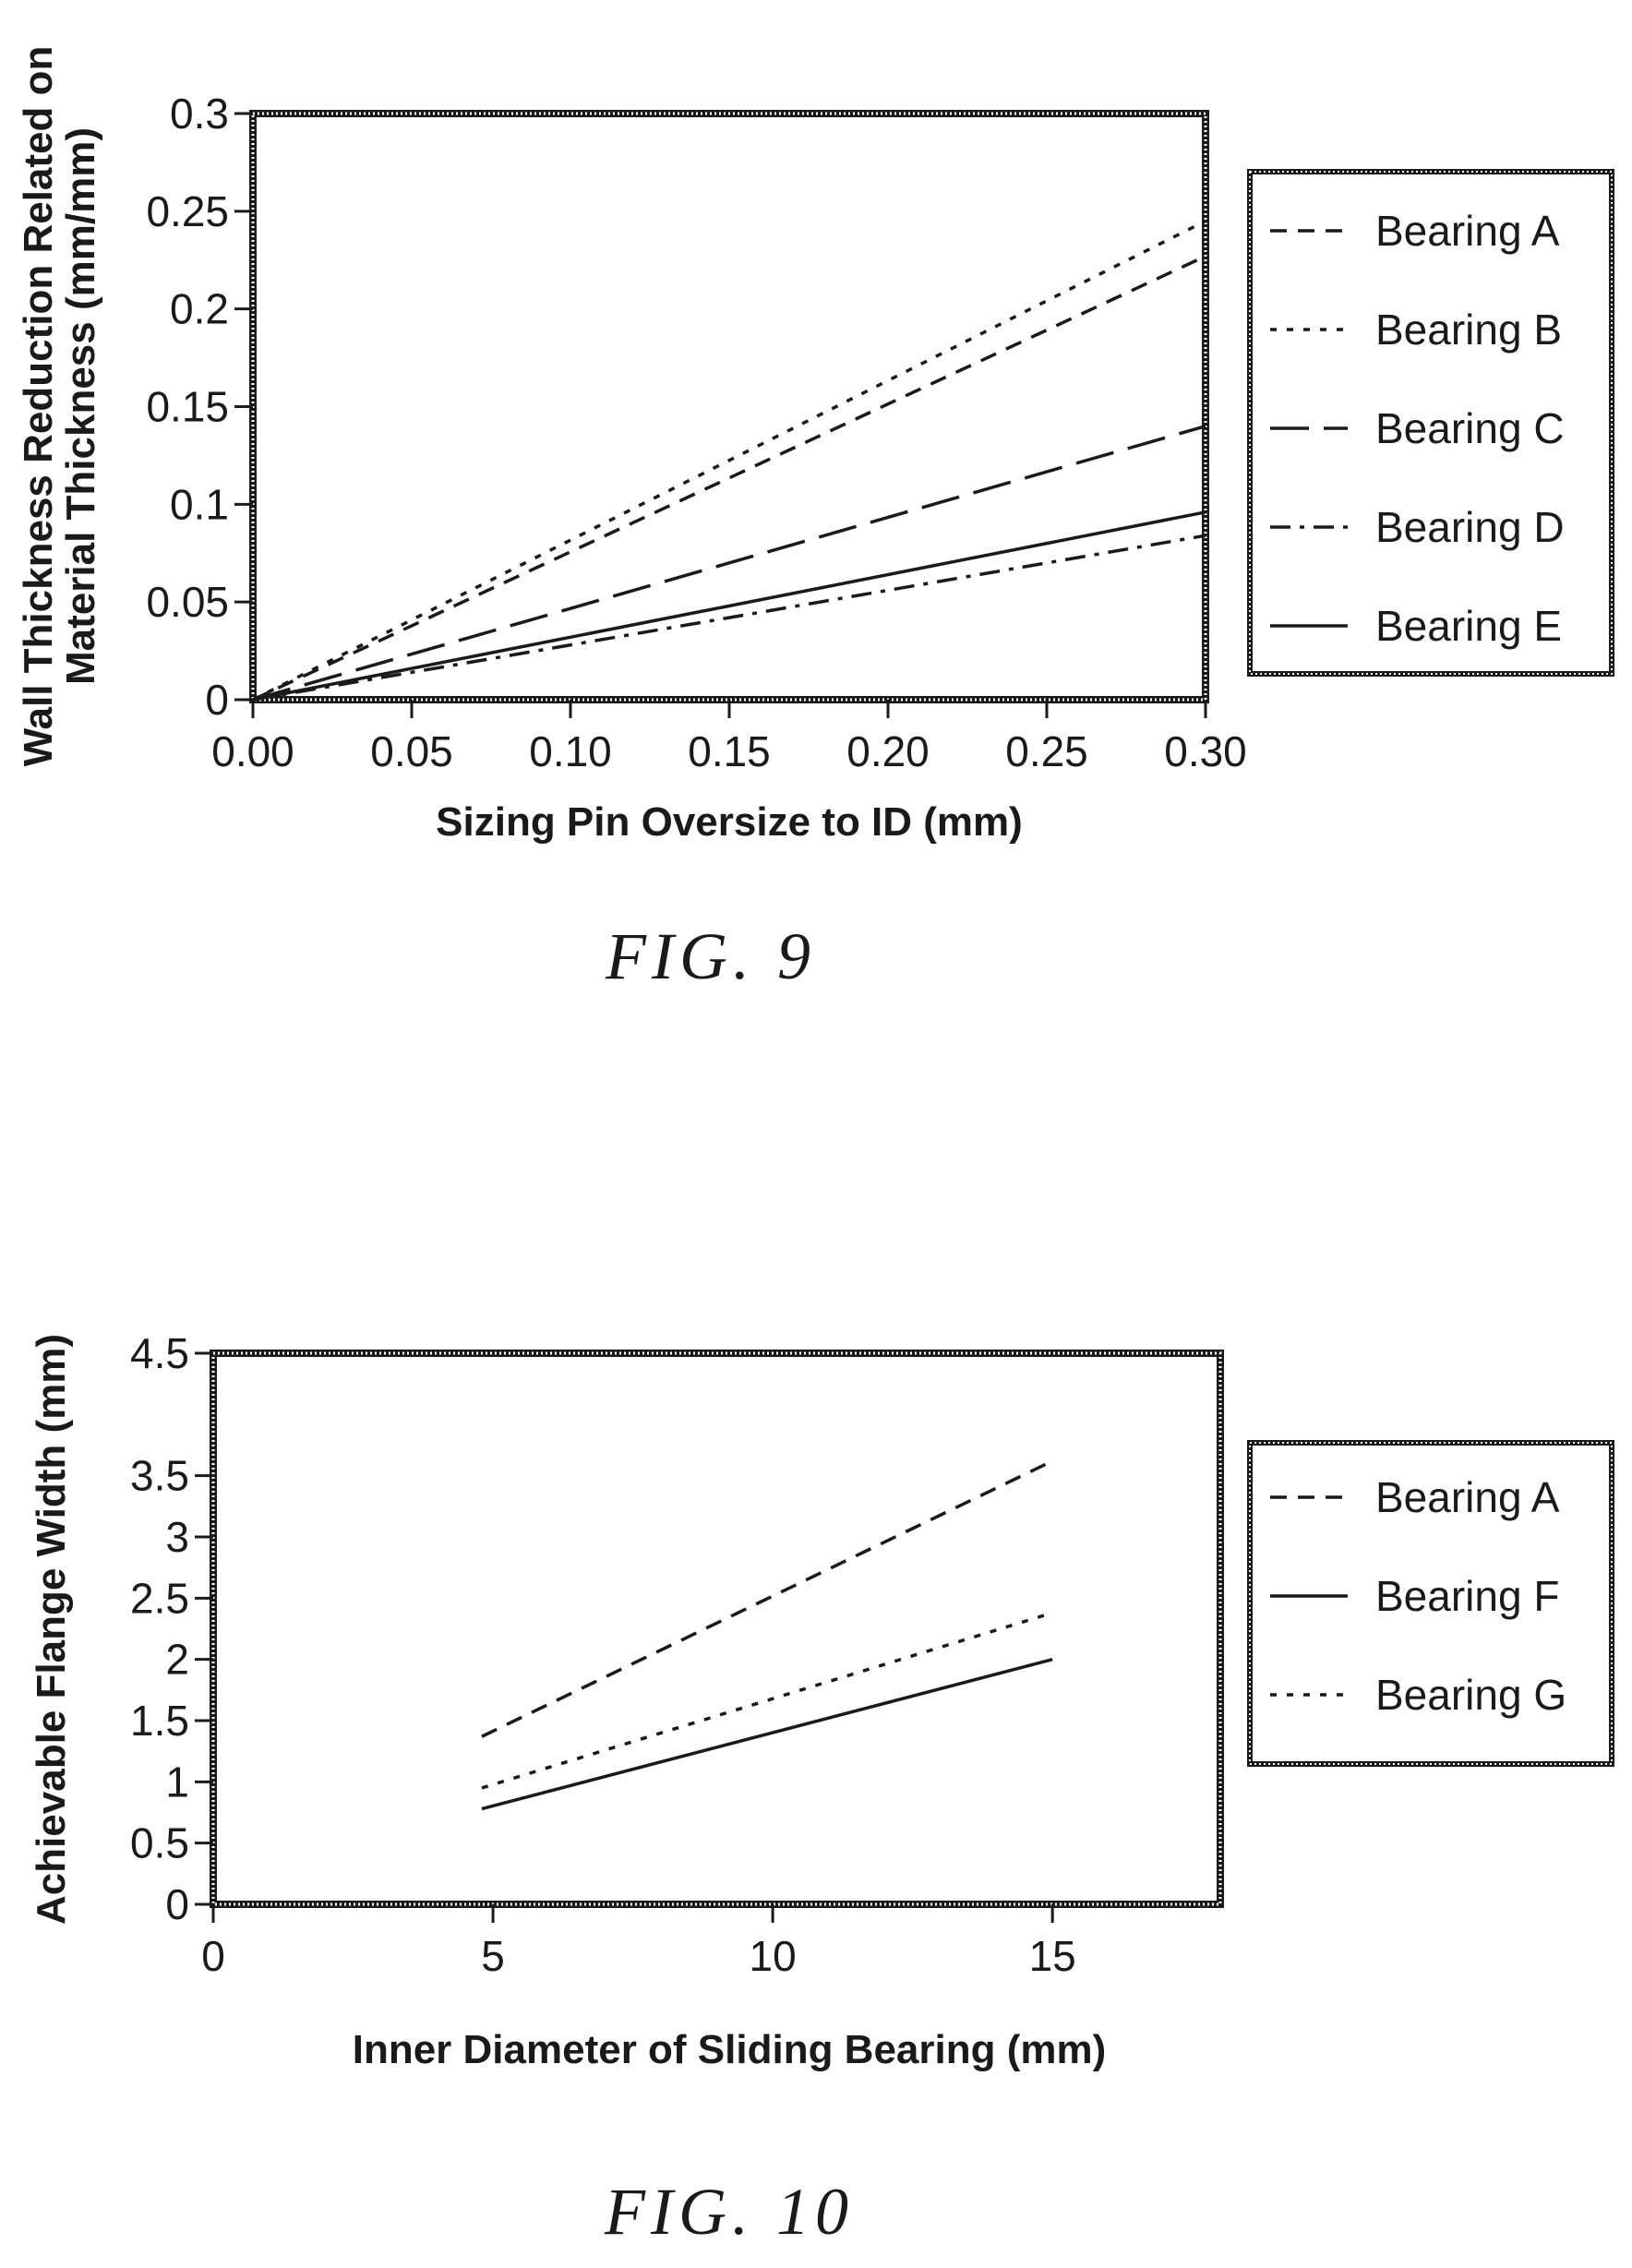  I want to click on figure-caption: FIG. 10, so click(729, 2212).